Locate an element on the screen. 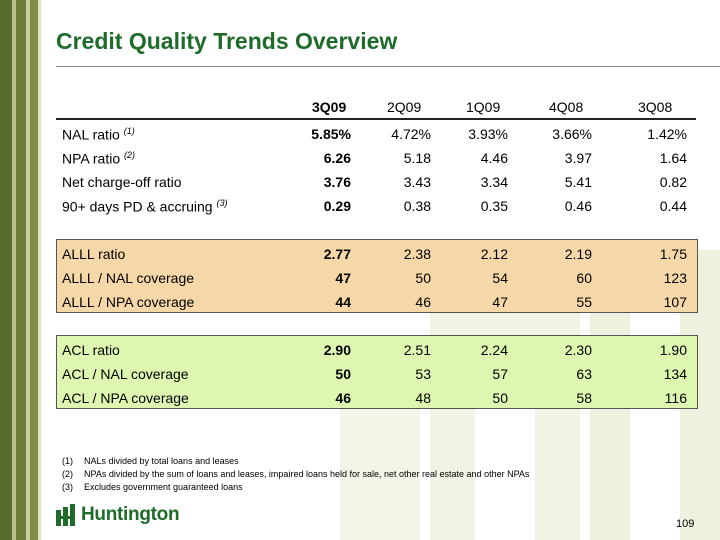 The width and height of the screenshot is (720, 540). table-cell: 4.46 is located at coordinates (494, 158).